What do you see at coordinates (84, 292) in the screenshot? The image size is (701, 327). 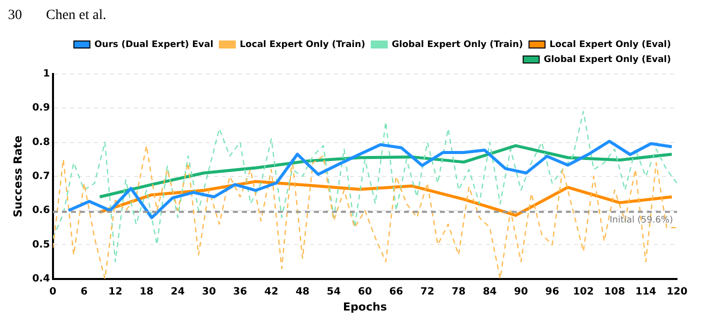 I see `x-tick-label: 6` at bounding box center [84, 292].